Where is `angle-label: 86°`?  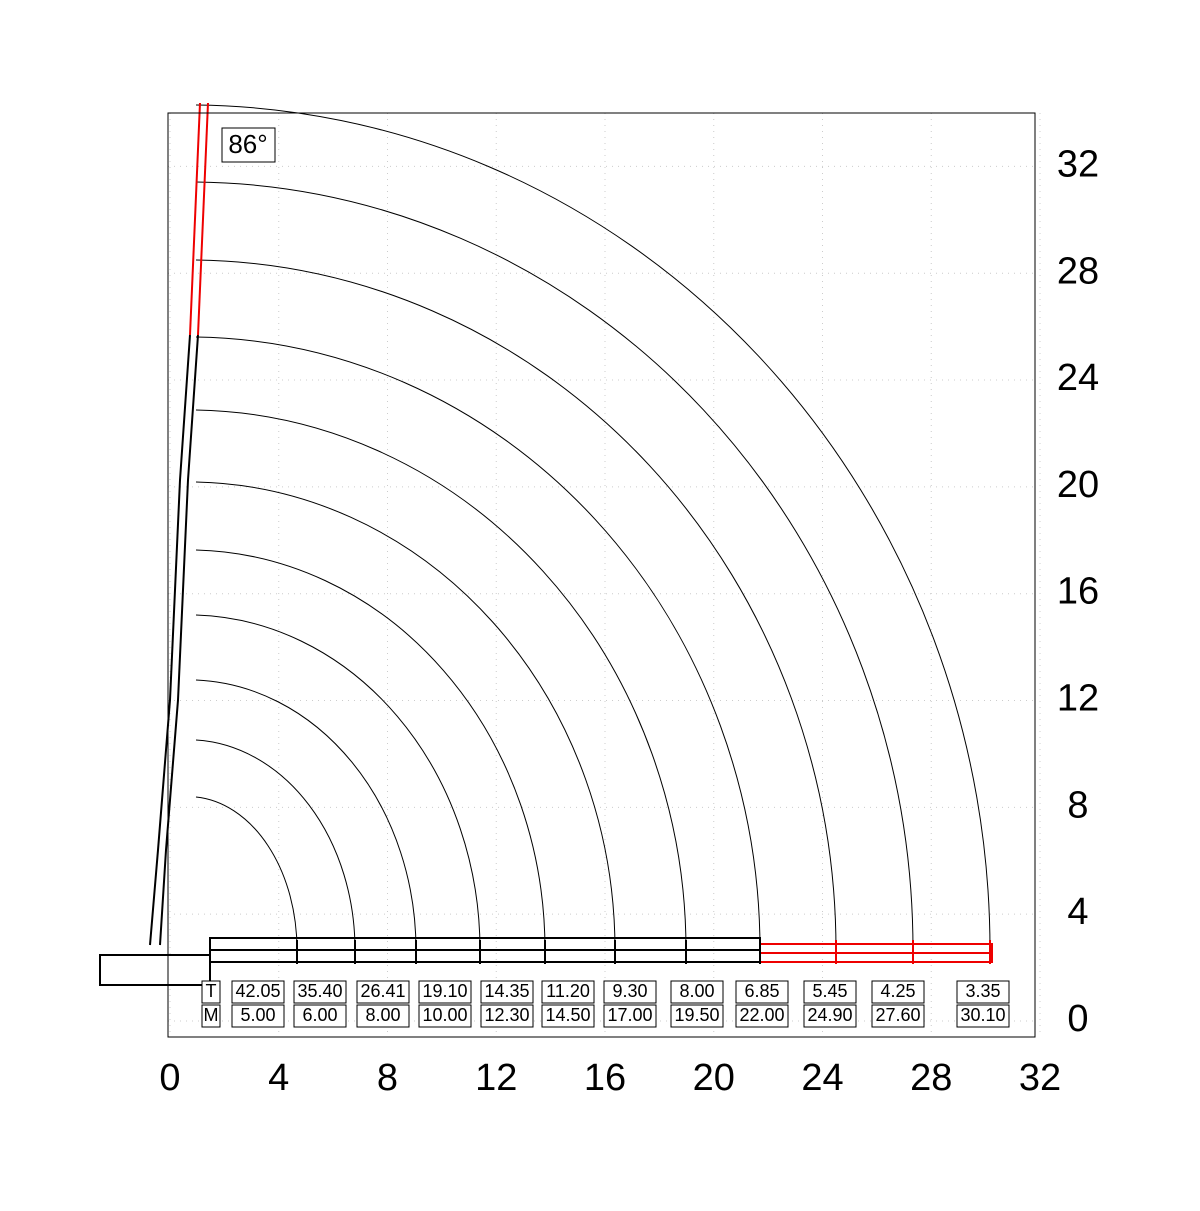 angle-label: 86° is located at coordinates (247, 144).